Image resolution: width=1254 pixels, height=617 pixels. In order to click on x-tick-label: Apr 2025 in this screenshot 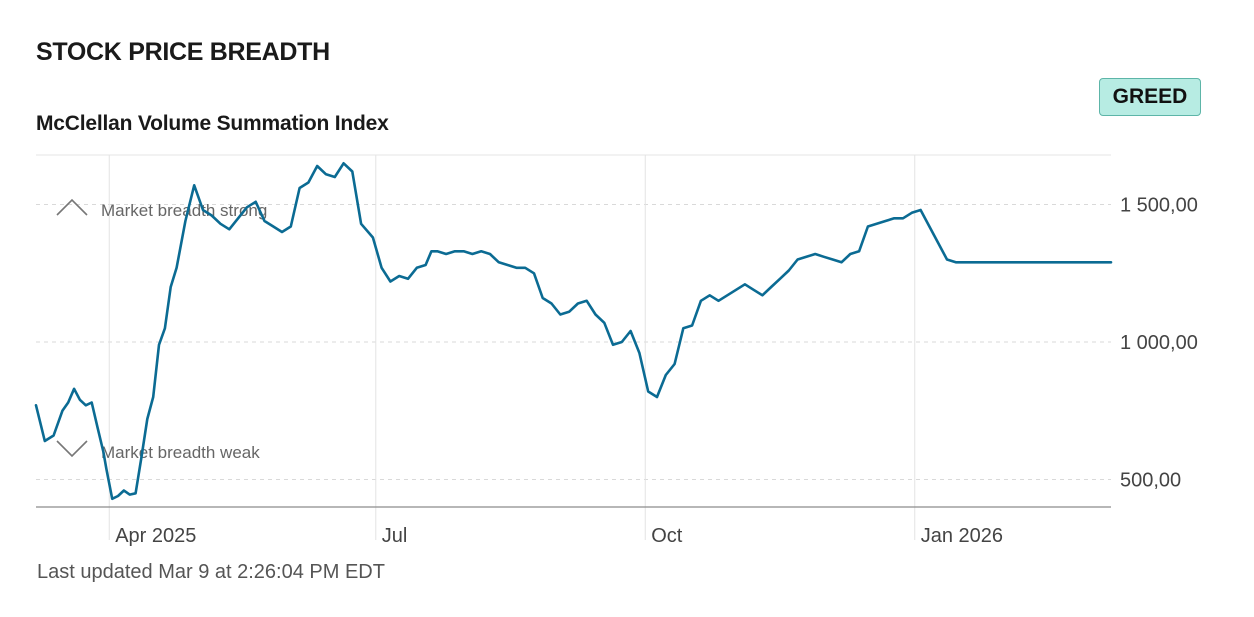, I will do `click(155, 536)`.